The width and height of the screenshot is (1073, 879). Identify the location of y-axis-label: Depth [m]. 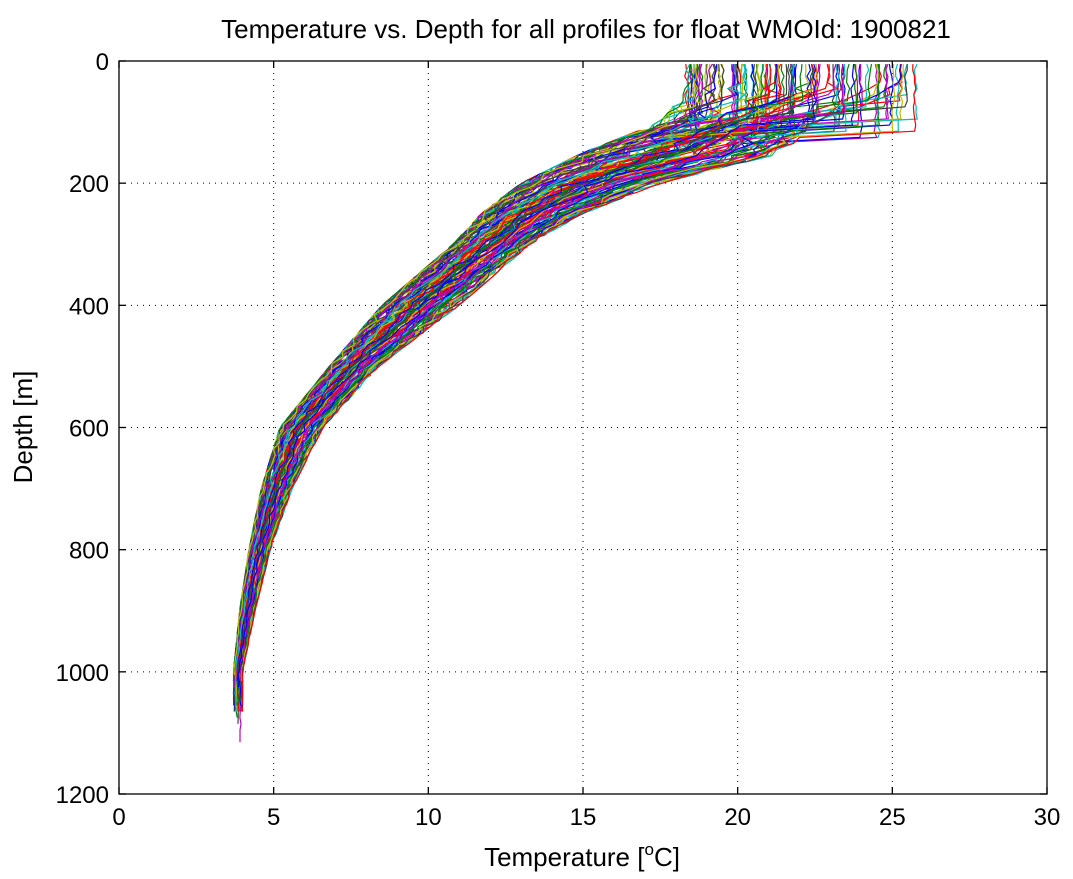
(23, 427).